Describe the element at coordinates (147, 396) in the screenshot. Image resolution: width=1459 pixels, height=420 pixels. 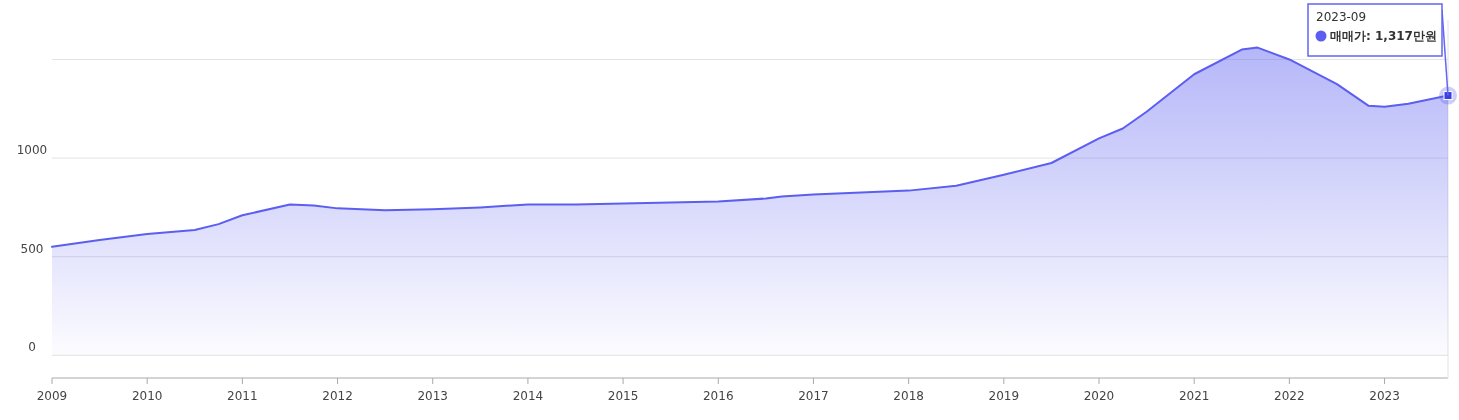
I see `x-tick-label: 2010` at that location.